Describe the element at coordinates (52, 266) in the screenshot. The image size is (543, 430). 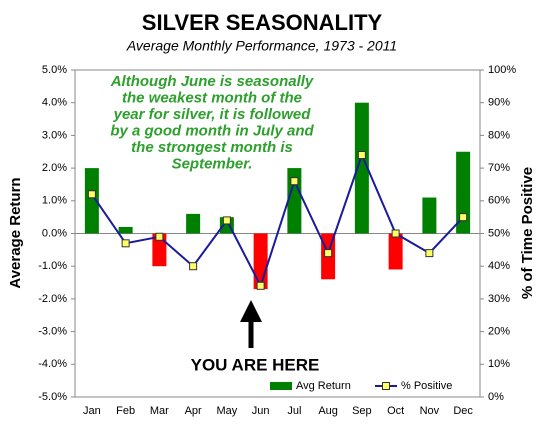
I see `y-tick-label: -1.0%` at that location.